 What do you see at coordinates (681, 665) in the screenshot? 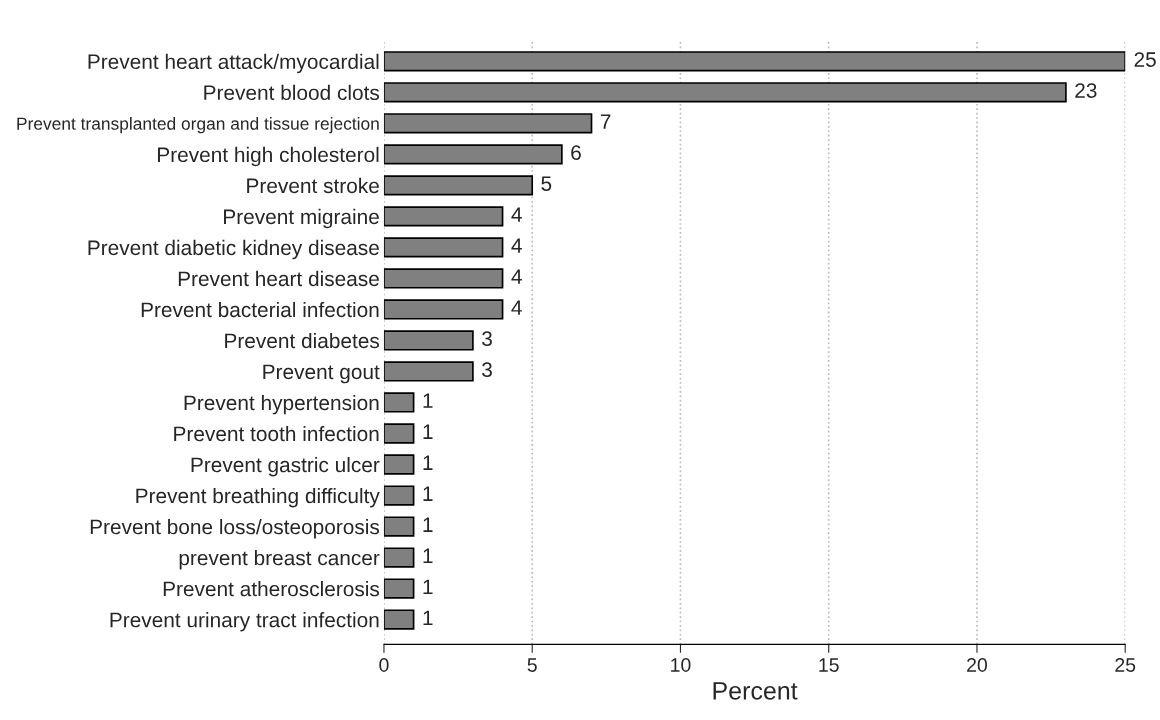
I see `x-tick-label: 10` at bounding box center [681, 665].